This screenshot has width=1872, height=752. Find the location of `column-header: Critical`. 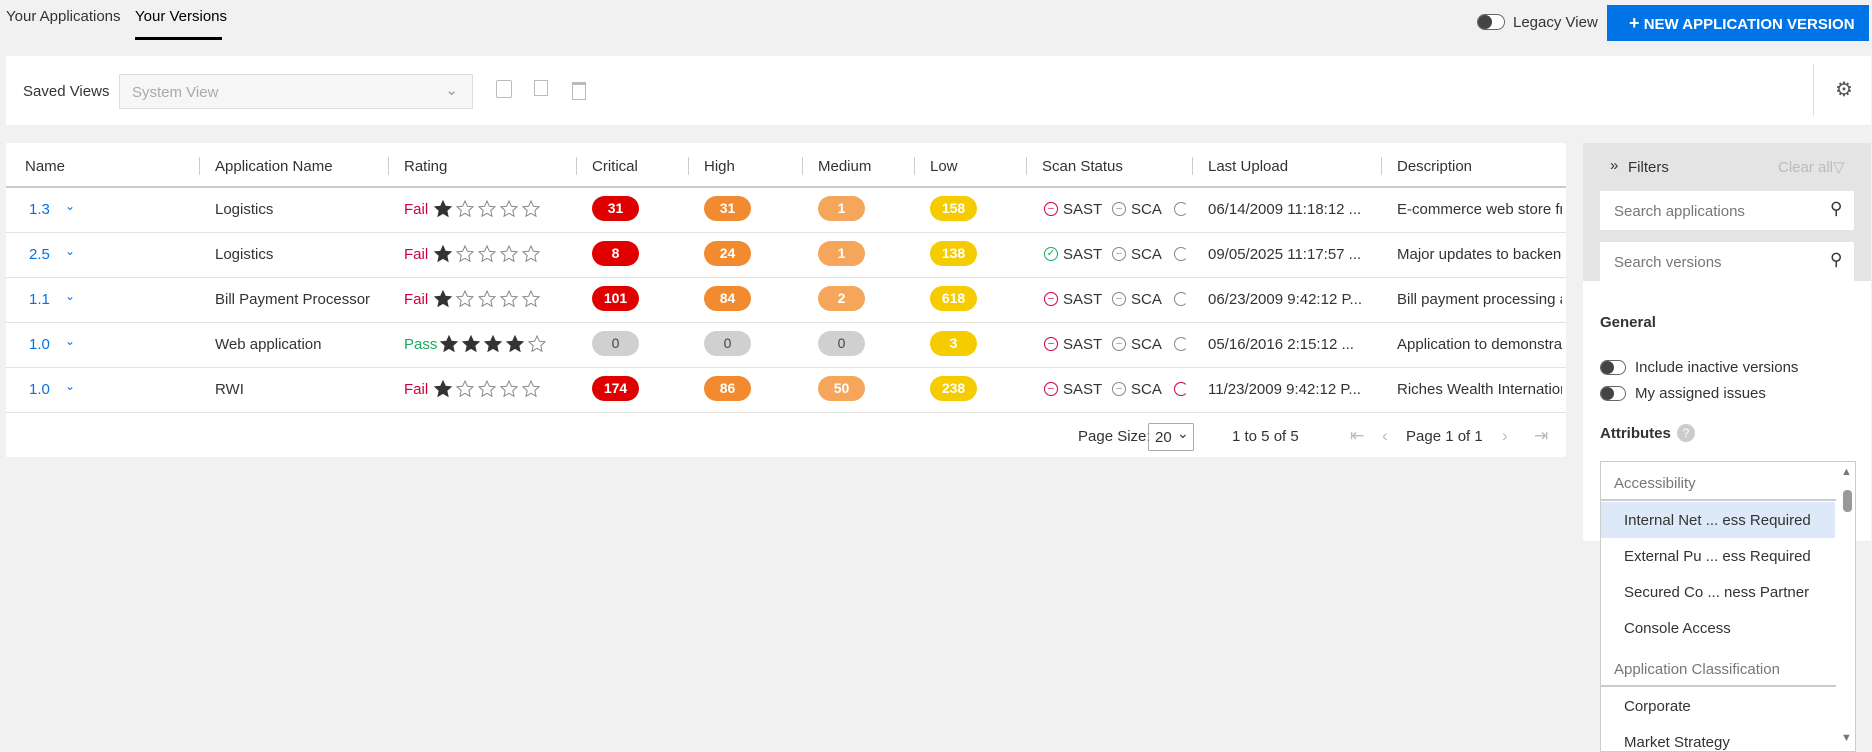

column-header: Critical is located at coordinates (615, 166).